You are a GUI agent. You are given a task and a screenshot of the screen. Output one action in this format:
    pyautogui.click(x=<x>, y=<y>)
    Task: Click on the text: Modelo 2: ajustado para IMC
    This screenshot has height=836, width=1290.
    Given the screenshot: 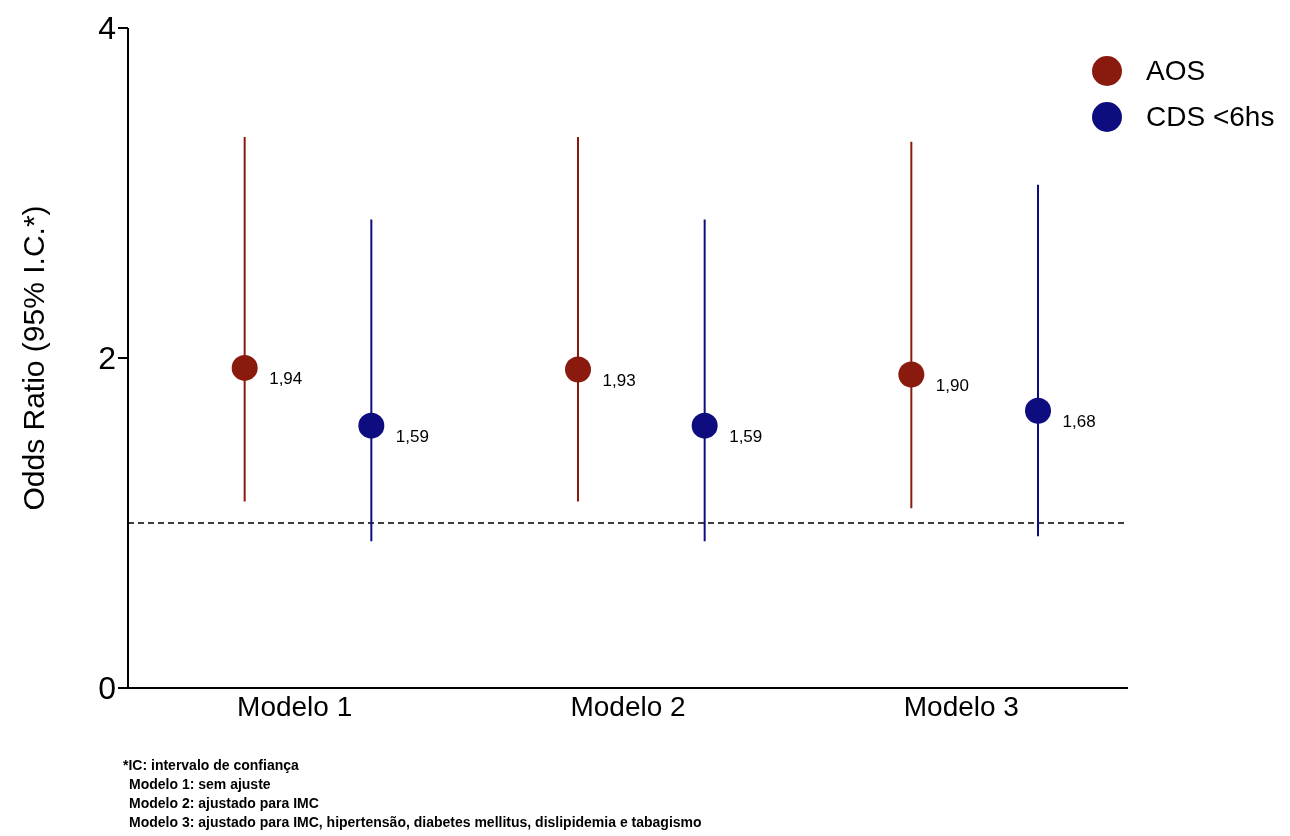 What is the action you would take?
    pyautogui.click(x=224, y=803)
    